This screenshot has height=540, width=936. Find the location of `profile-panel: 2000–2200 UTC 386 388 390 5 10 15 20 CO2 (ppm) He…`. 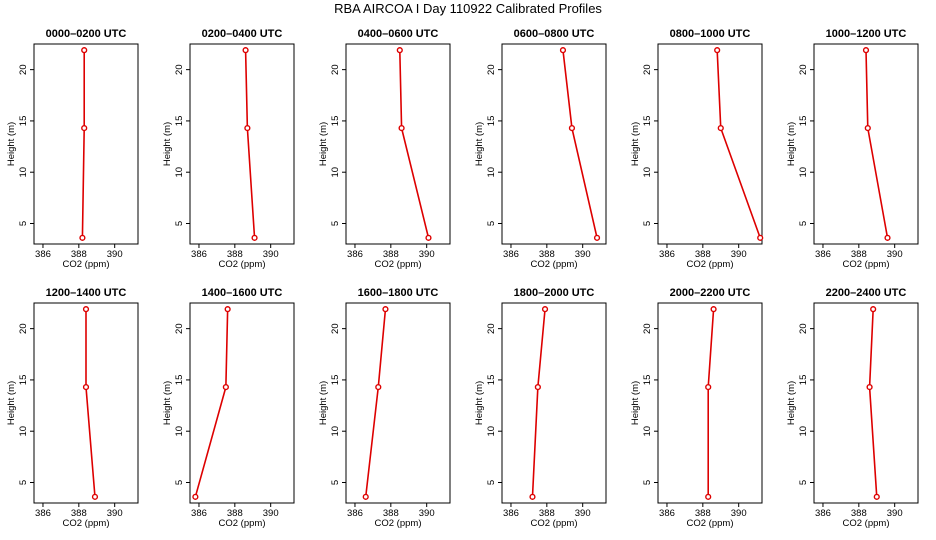

profile-panel: 2000–2200 UTC 386 388 390 5 10 15 20 CO2 (ppm) He… is located at coordinates (696, 408).